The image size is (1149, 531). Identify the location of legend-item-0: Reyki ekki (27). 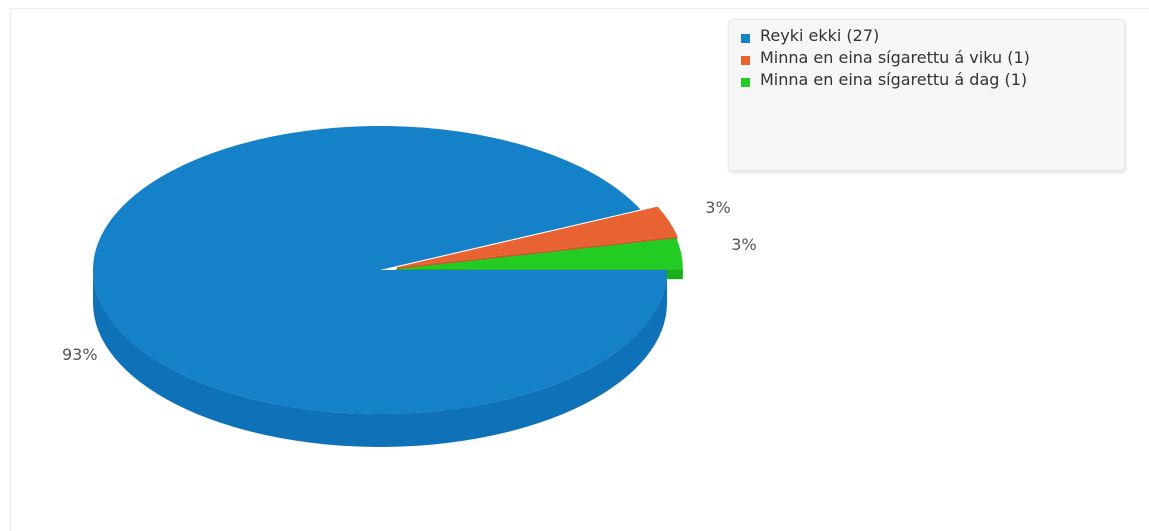
(927, 36).